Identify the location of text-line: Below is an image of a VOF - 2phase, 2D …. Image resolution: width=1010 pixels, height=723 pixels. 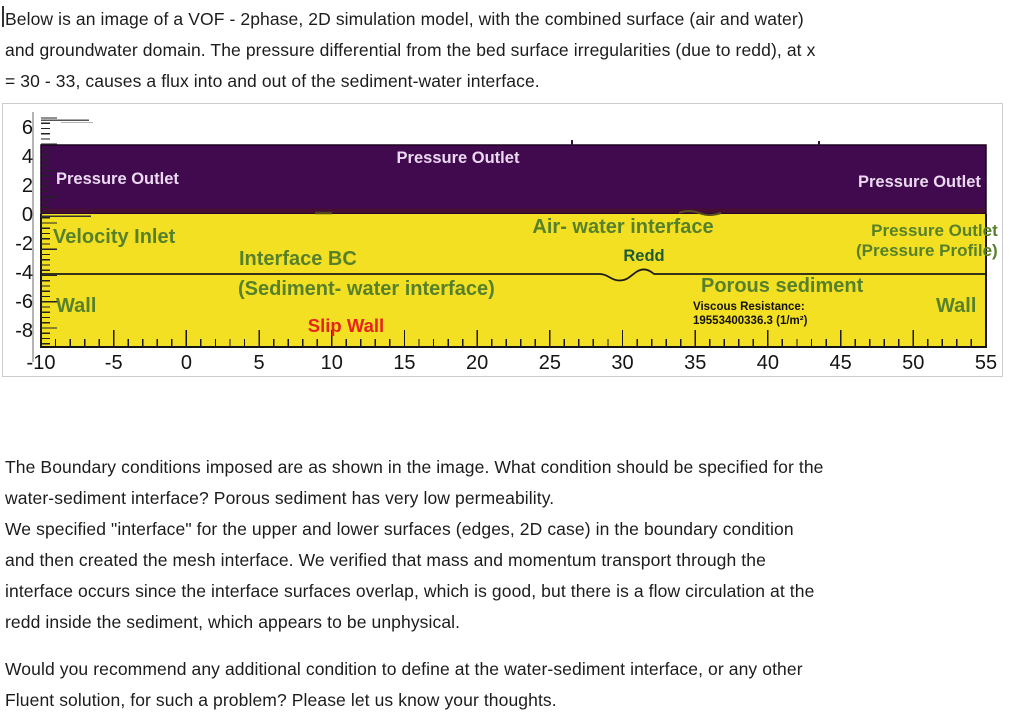
(404, 19).